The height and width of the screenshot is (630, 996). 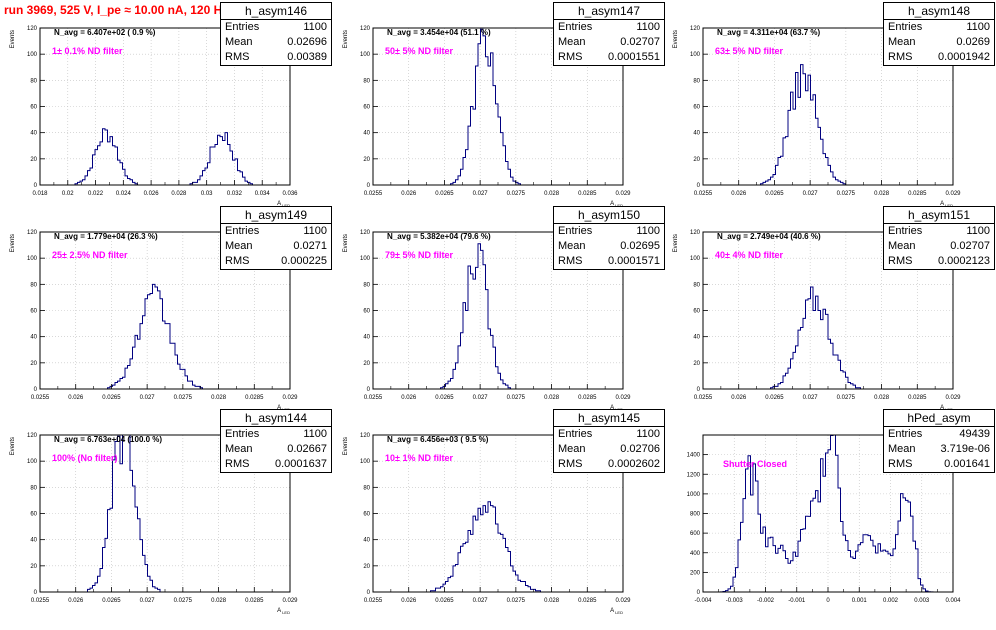 I want to click on filter-label: 100% (No filter), so click(x=85, y=458).